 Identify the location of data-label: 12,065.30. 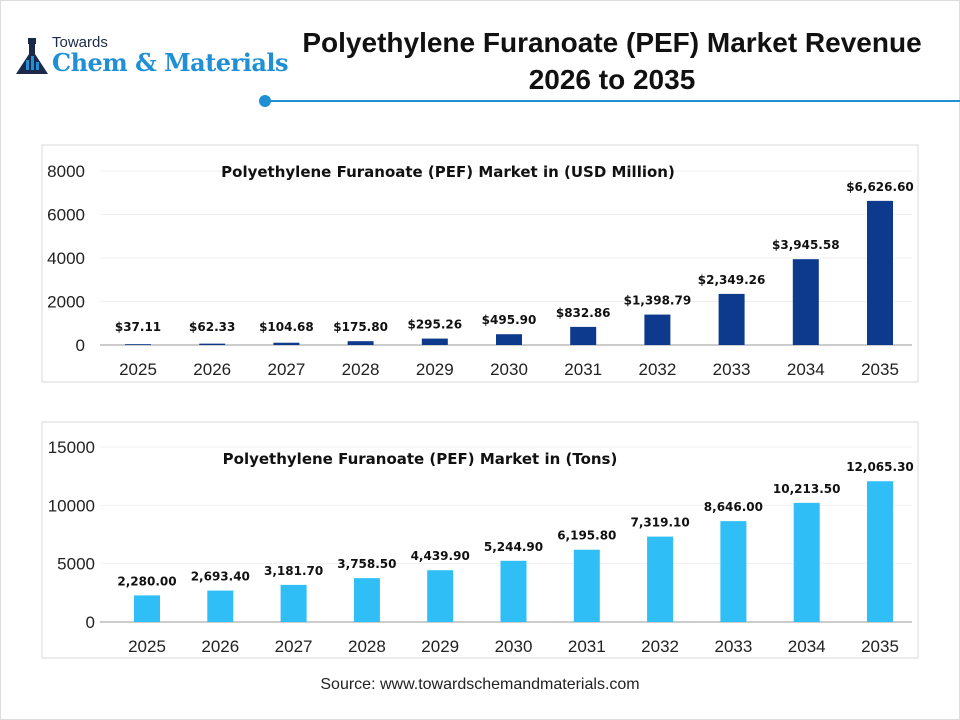
(880, 467).